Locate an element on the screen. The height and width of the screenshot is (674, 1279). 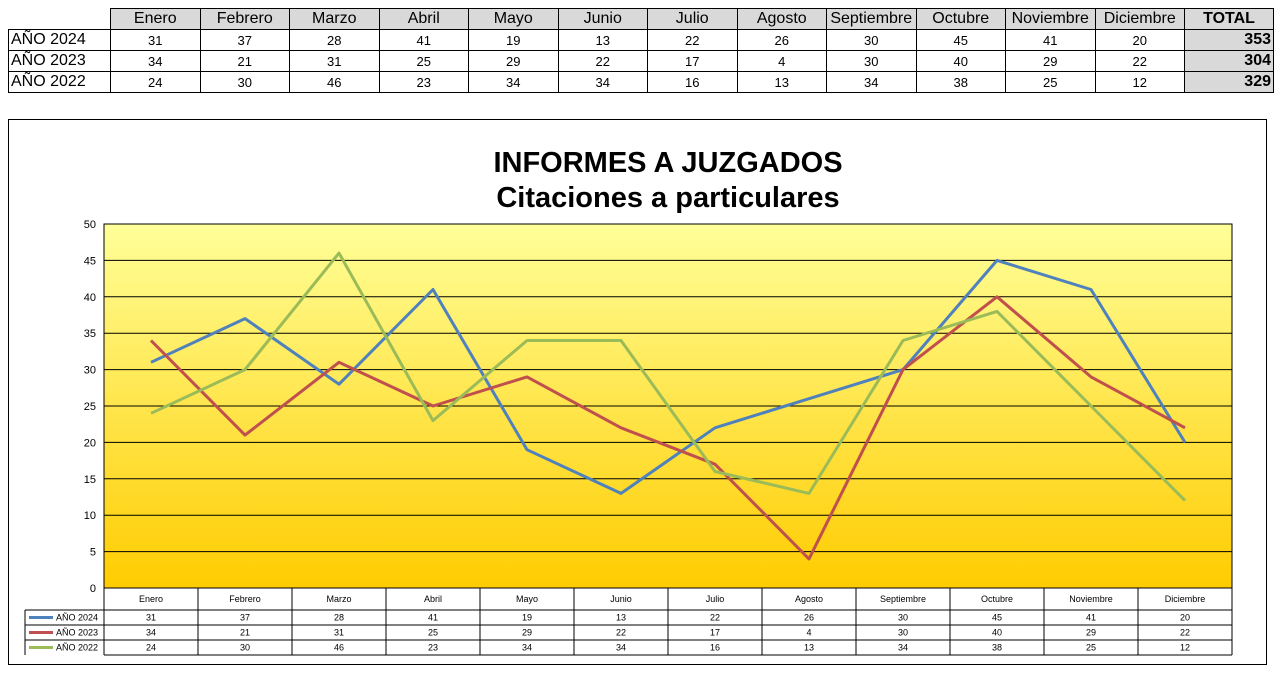
month-header: Abril is located at coordinates (423, 19).